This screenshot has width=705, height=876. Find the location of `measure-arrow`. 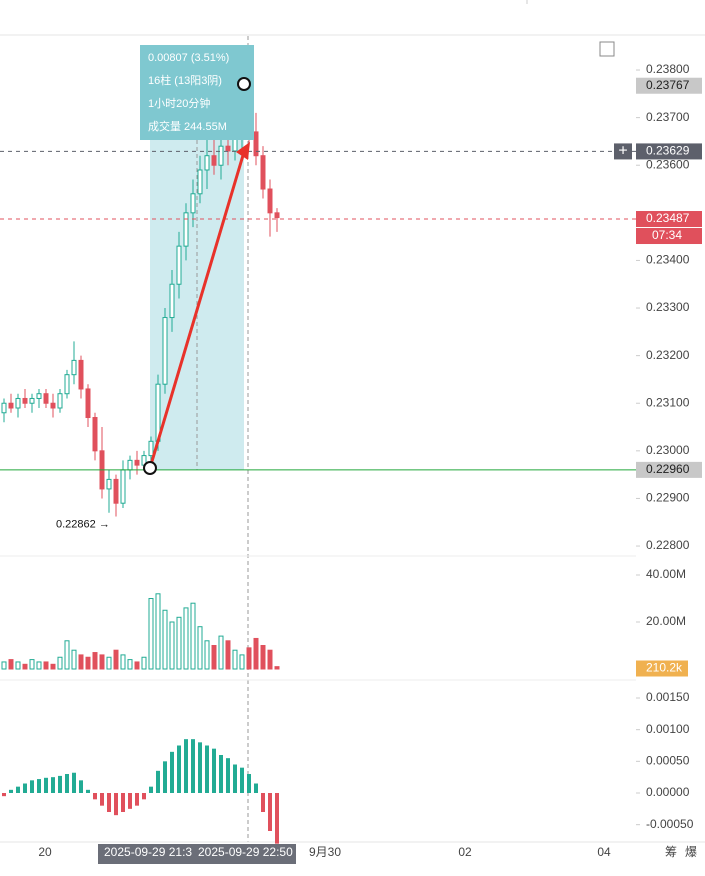

measure-arrow is located at coordinates (197, 310).